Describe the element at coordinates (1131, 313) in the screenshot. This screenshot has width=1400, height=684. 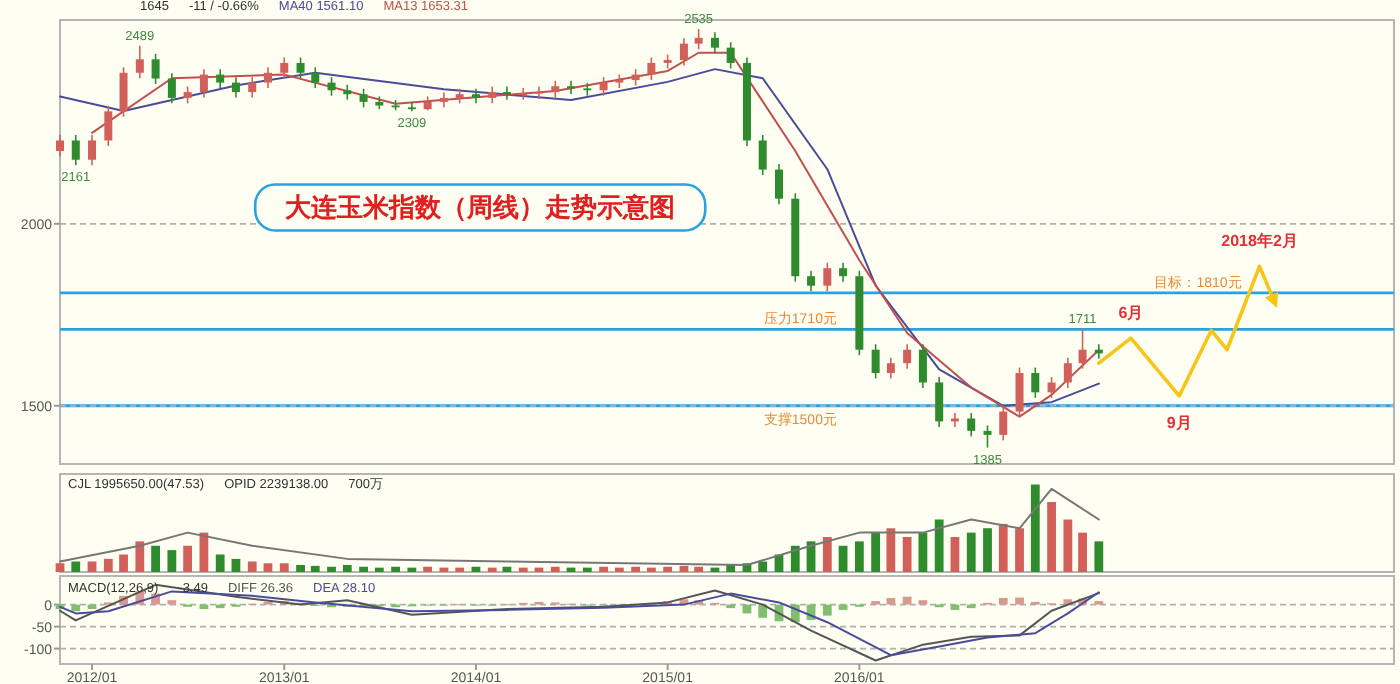
I see `annotation: 6月` at that location.